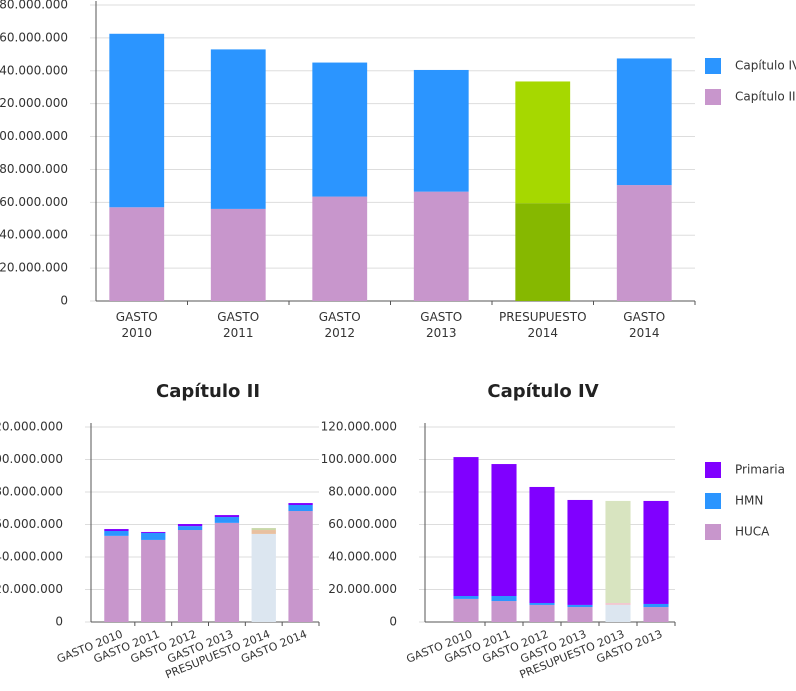 The height and width of the screenshot is (691, 796). Describe the element at coordinates (208, 391) in the screenshot. I see `chart-title: Capítulo II` at that location.